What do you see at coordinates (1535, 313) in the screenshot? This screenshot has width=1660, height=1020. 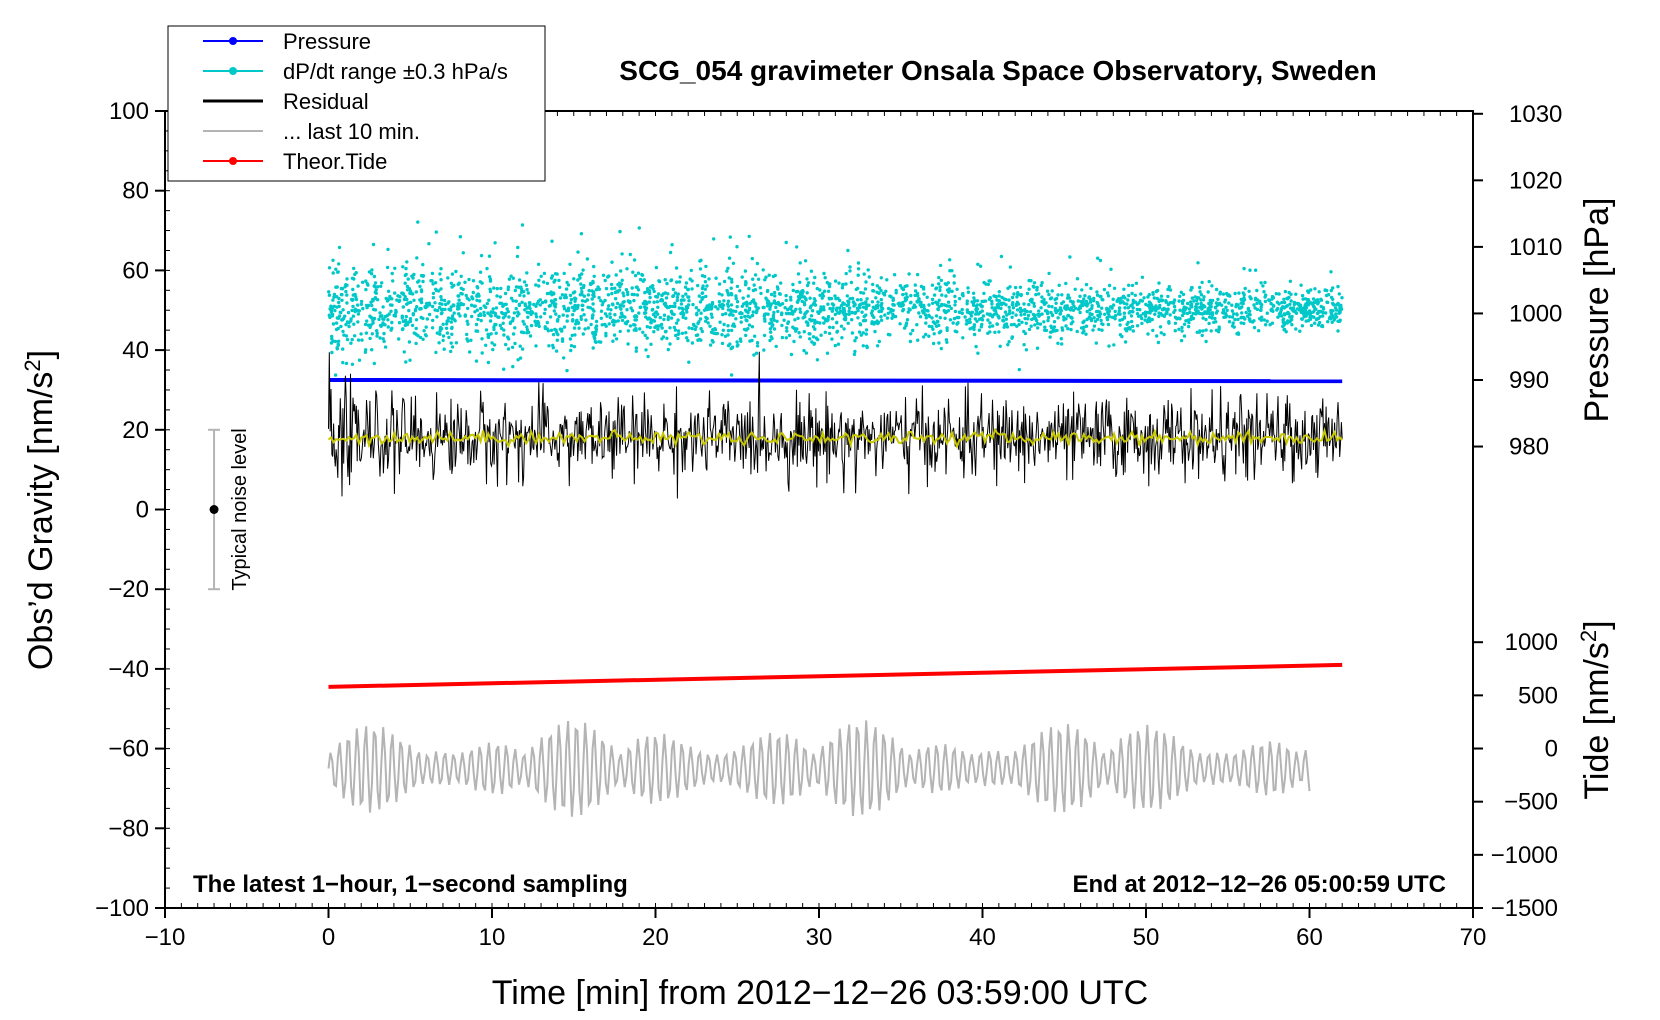 I see `pressure-tick-label: 1000` at bounding box center [1535, 313].